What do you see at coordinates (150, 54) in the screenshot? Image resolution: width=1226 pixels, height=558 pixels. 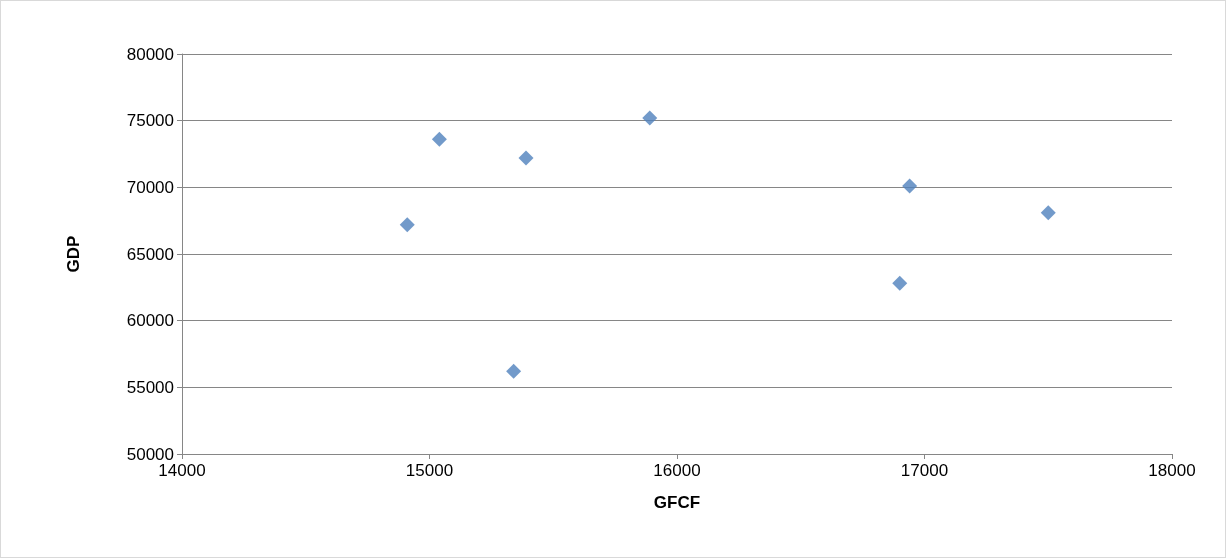 I see `y-tick-label: 80000` at bounding box center [150, 54].